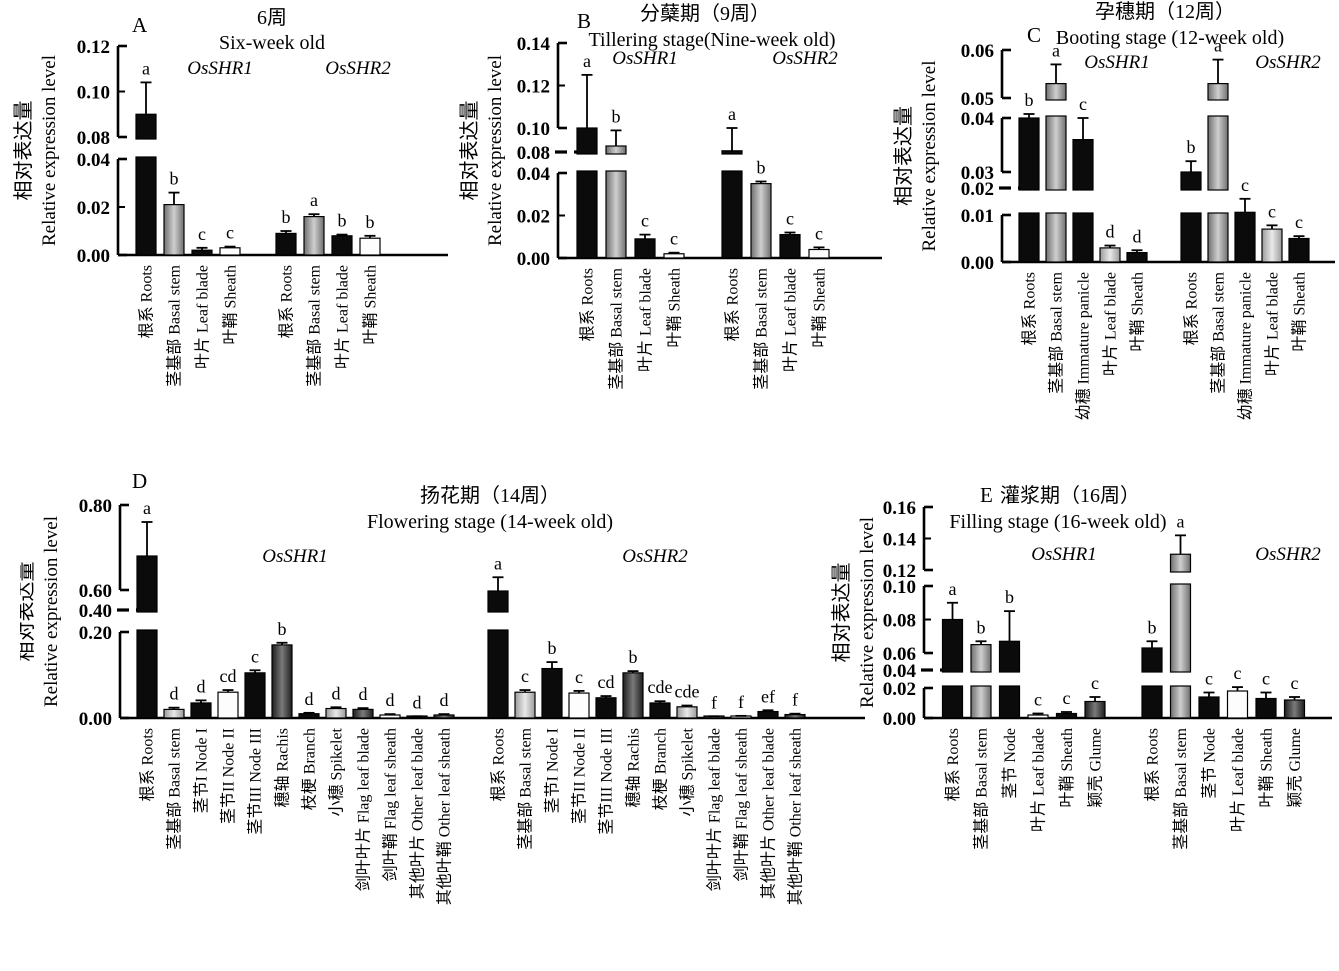 The height and width of the screenshot is (971, 1339). Describe the element at coordinates (534, 44) in the screenshot. I see `y-tick-label: 0.14` at that location.